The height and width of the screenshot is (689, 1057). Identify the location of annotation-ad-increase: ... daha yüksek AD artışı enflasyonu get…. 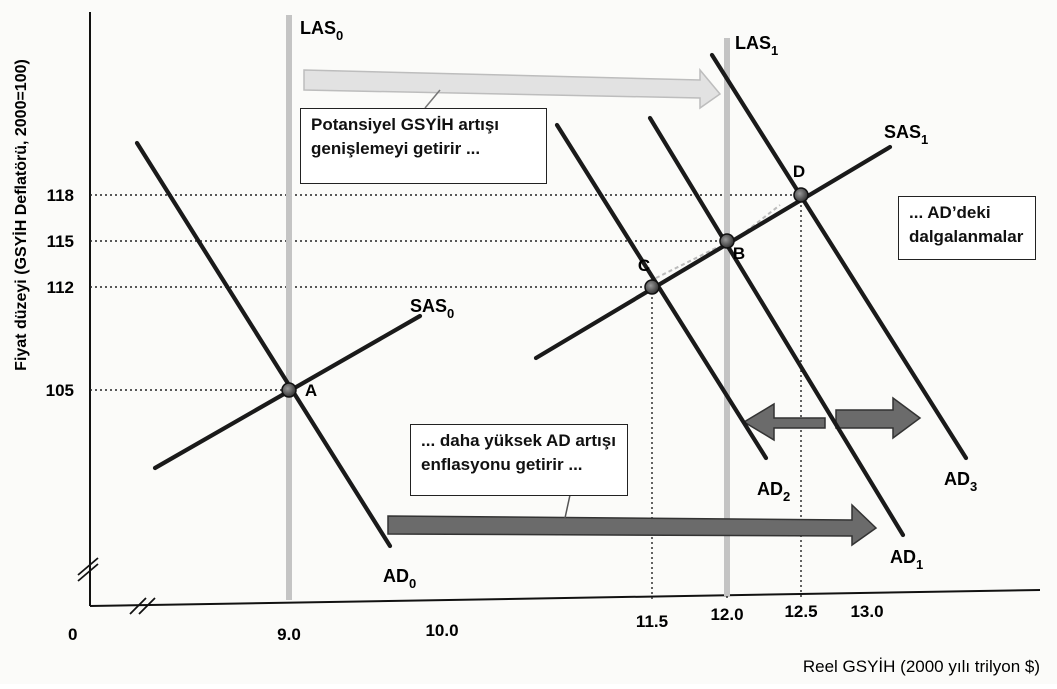
(519, 460).